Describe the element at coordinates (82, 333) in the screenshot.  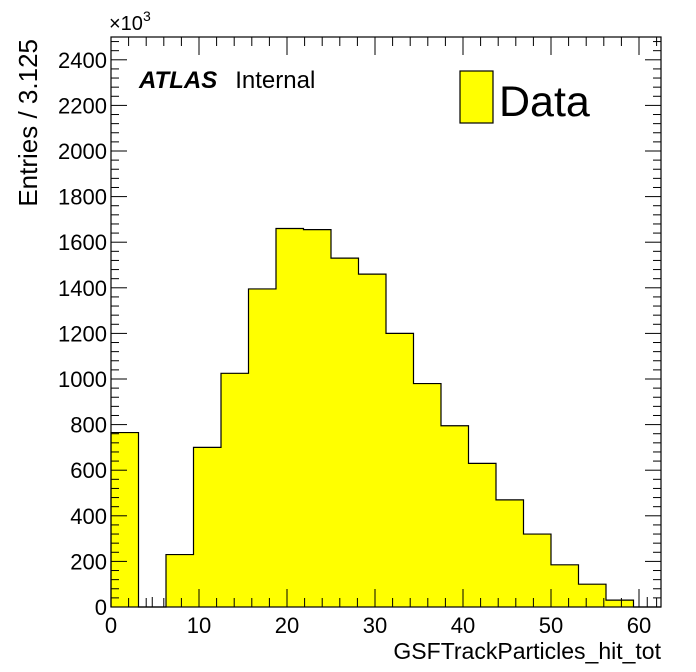
I see `y-tick-label: 1200` at that location.